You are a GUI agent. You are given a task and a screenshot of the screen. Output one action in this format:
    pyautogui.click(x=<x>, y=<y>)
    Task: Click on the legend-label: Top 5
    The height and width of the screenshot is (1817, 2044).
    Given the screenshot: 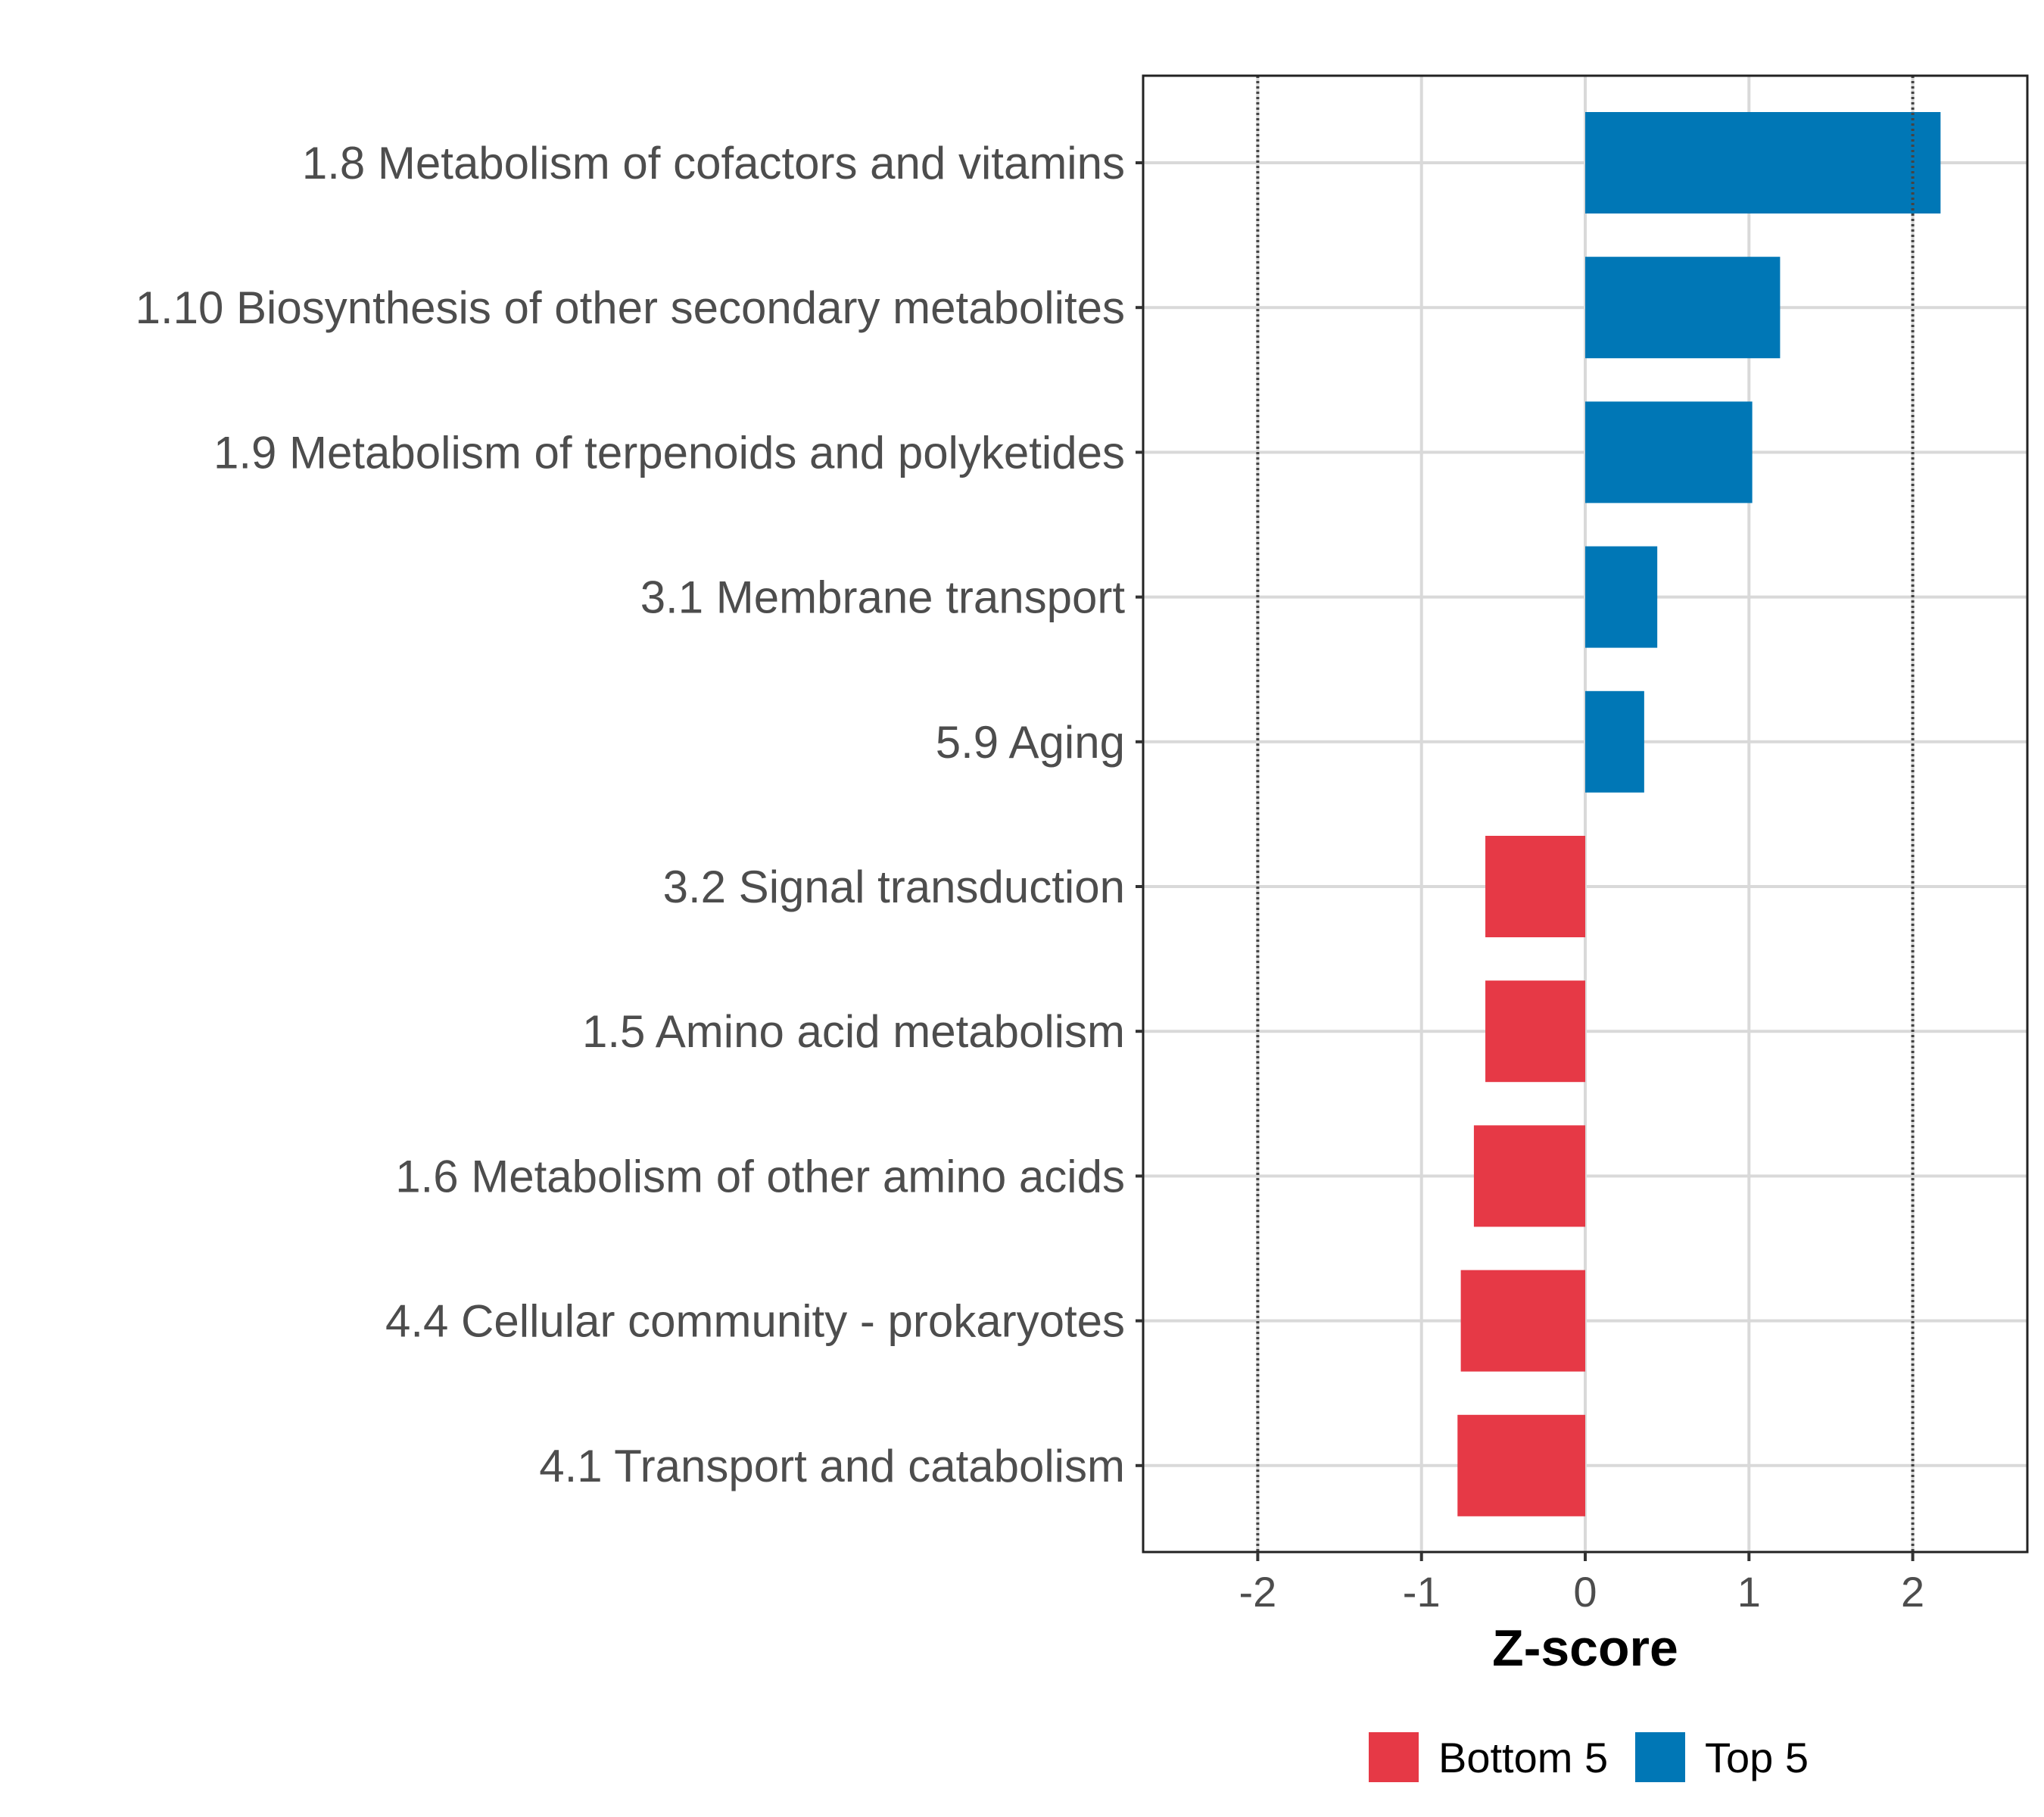 What is the action you would take?
    pyautogui.click(x=1757, y=1757)
    